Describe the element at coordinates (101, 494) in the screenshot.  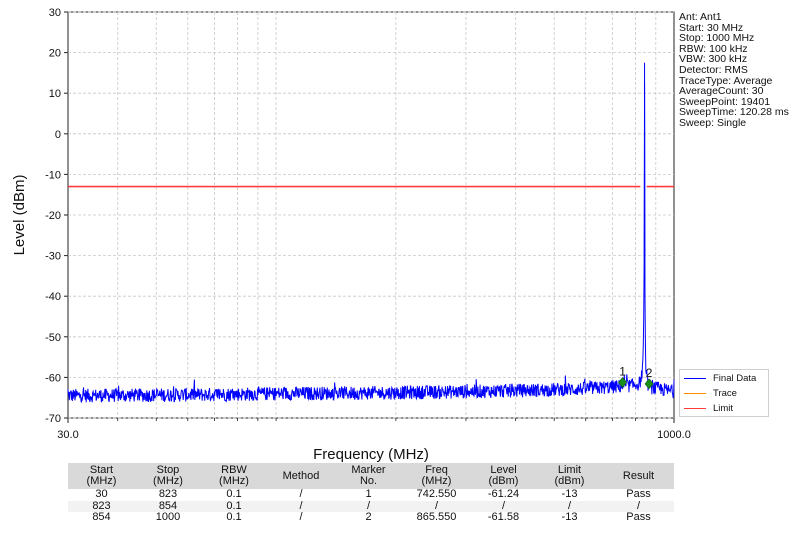
I see `cell-start: 30` at that location.